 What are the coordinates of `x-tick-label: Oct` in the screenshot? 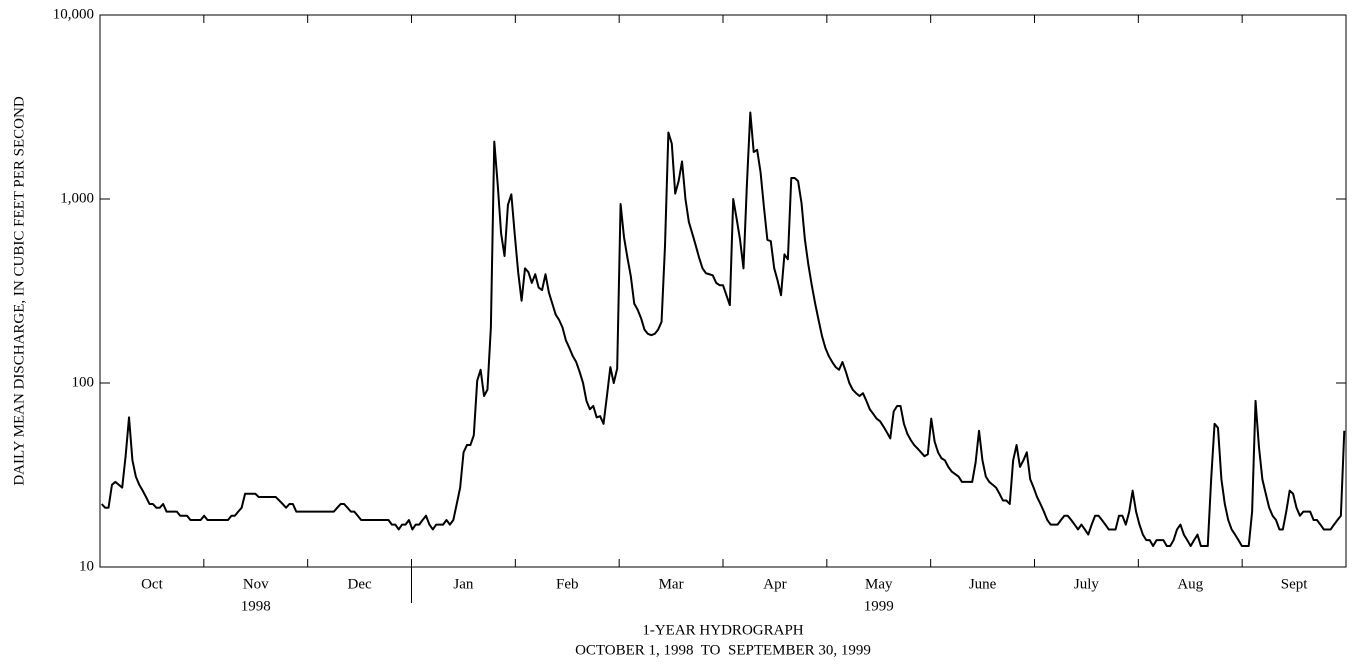 It's located at (152, 584).